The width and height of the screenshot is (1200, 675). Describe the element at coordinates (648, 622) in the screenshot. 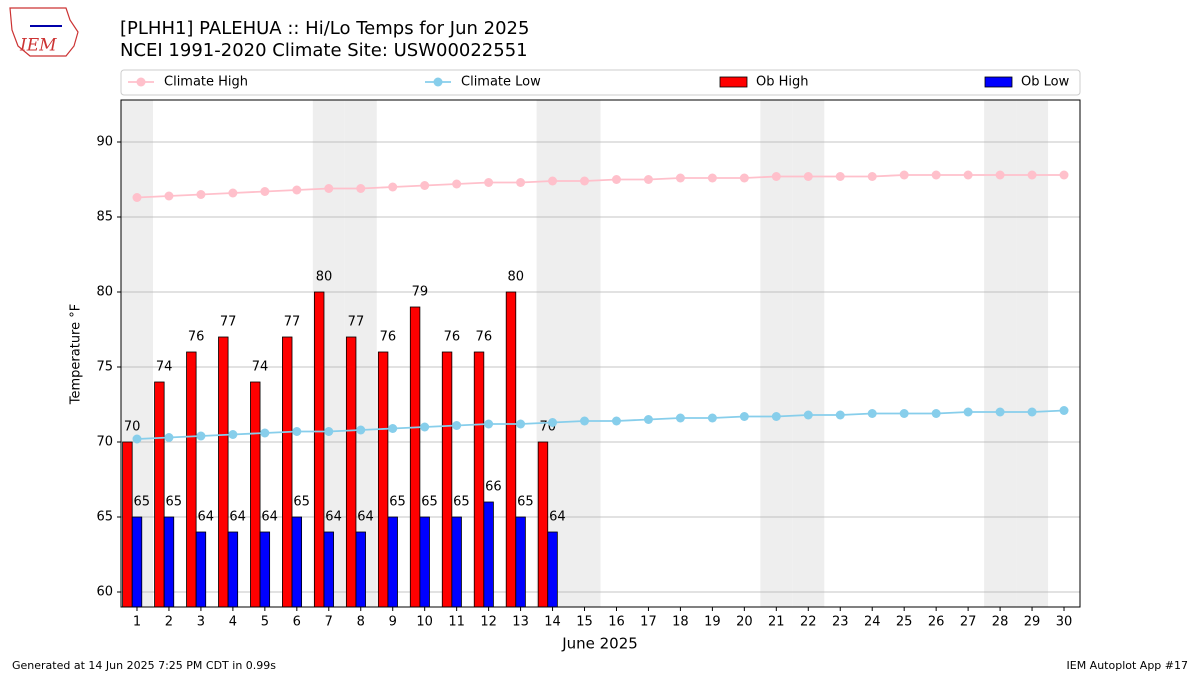

I see `x-tick-label: 17` at that location.